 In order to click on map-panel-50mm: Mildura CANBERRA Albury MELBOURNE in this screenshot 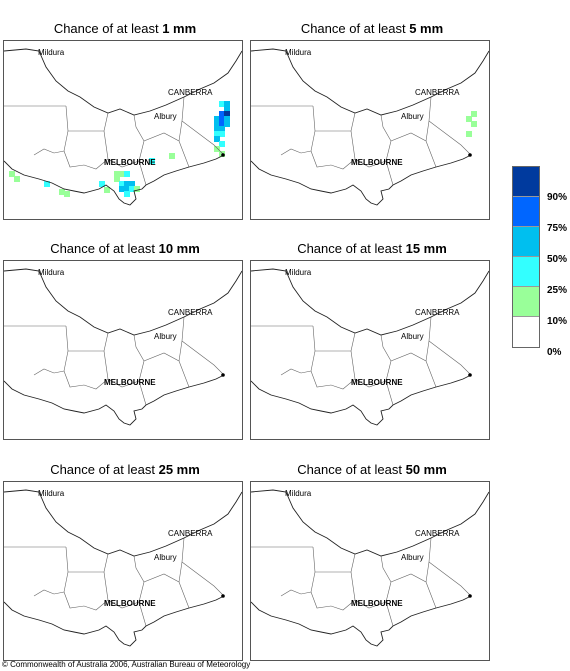, I will do `click(370, 571)`.